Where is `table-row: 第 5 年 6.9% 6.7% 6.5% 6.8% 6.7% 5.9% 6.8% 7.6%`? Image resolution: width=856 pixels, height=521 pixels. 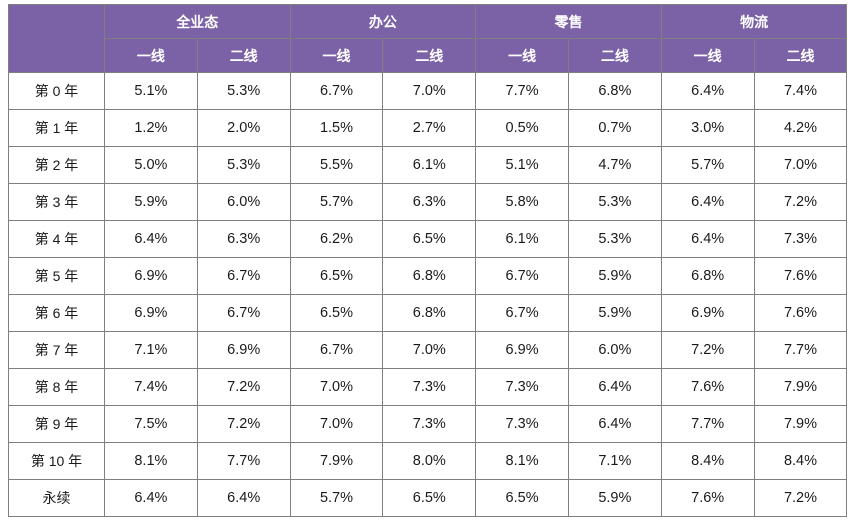
table-row: 第 5 年 6.9% 6.7% 6.5% 6.8% 6.7% 5.9% 6.8% 7.6% is located at coordinates (428, 276).